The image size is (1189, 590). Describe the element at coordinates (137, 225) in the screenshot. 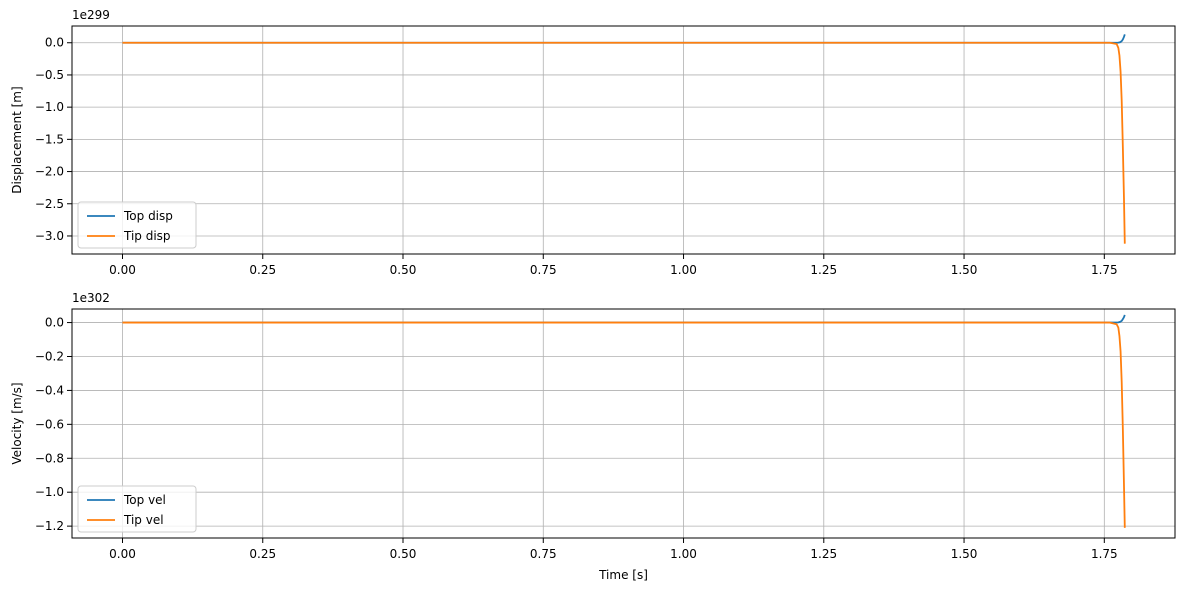

I see `legend: Top disp Tip disp` at that location.